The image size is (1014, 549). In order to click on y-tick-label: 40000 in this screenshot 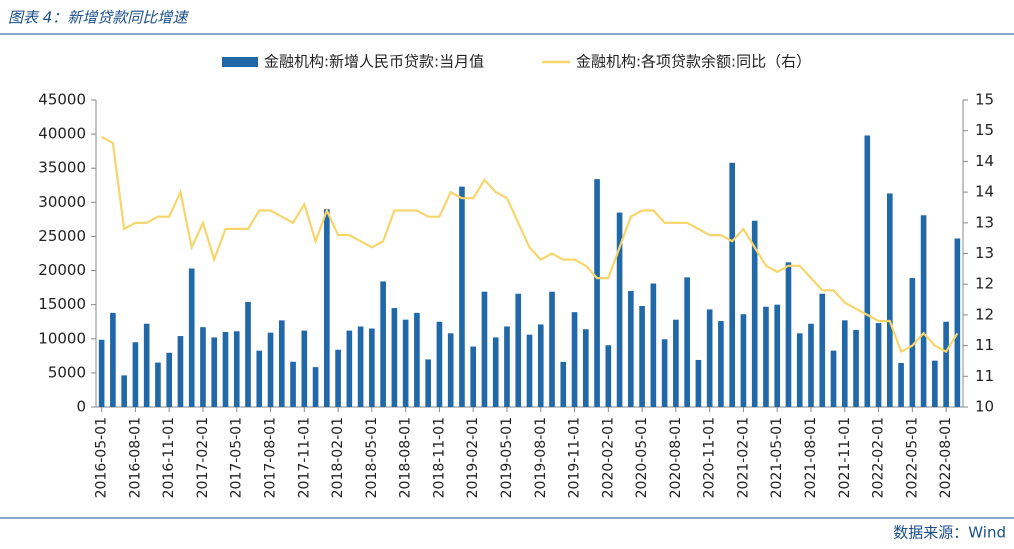, I will do `click(62, 134)`.